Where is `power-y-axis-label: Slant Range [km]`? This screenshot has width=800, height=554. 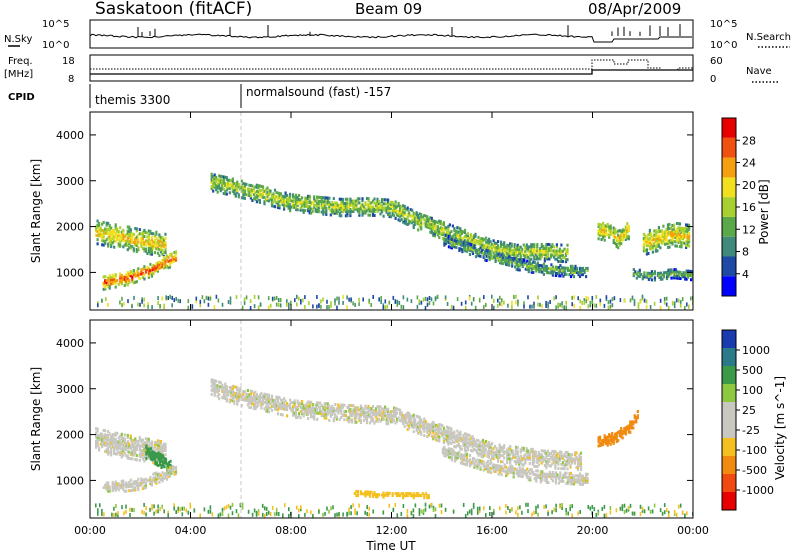
power-y-axis-label: Slant Range [km] is located at coordinates (36, 211).